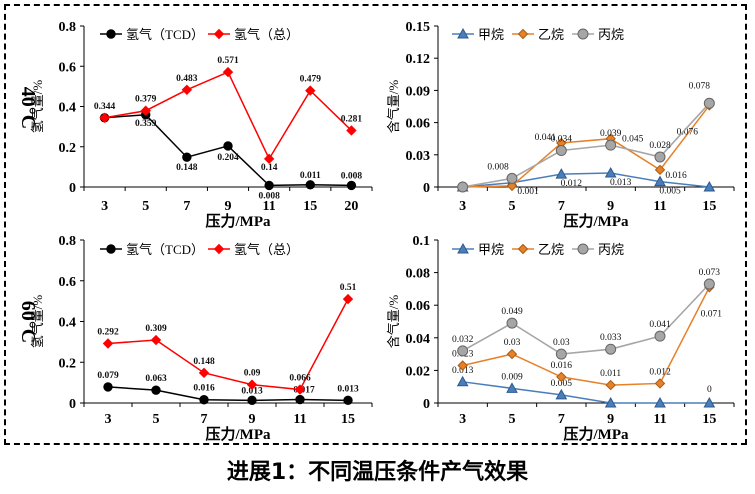 The width and height of the screenshot is (755, 494). Describe the element at coordinates (68, 323) in the screenshot. I see `h60-y-tick-label: 0.4` at that location.